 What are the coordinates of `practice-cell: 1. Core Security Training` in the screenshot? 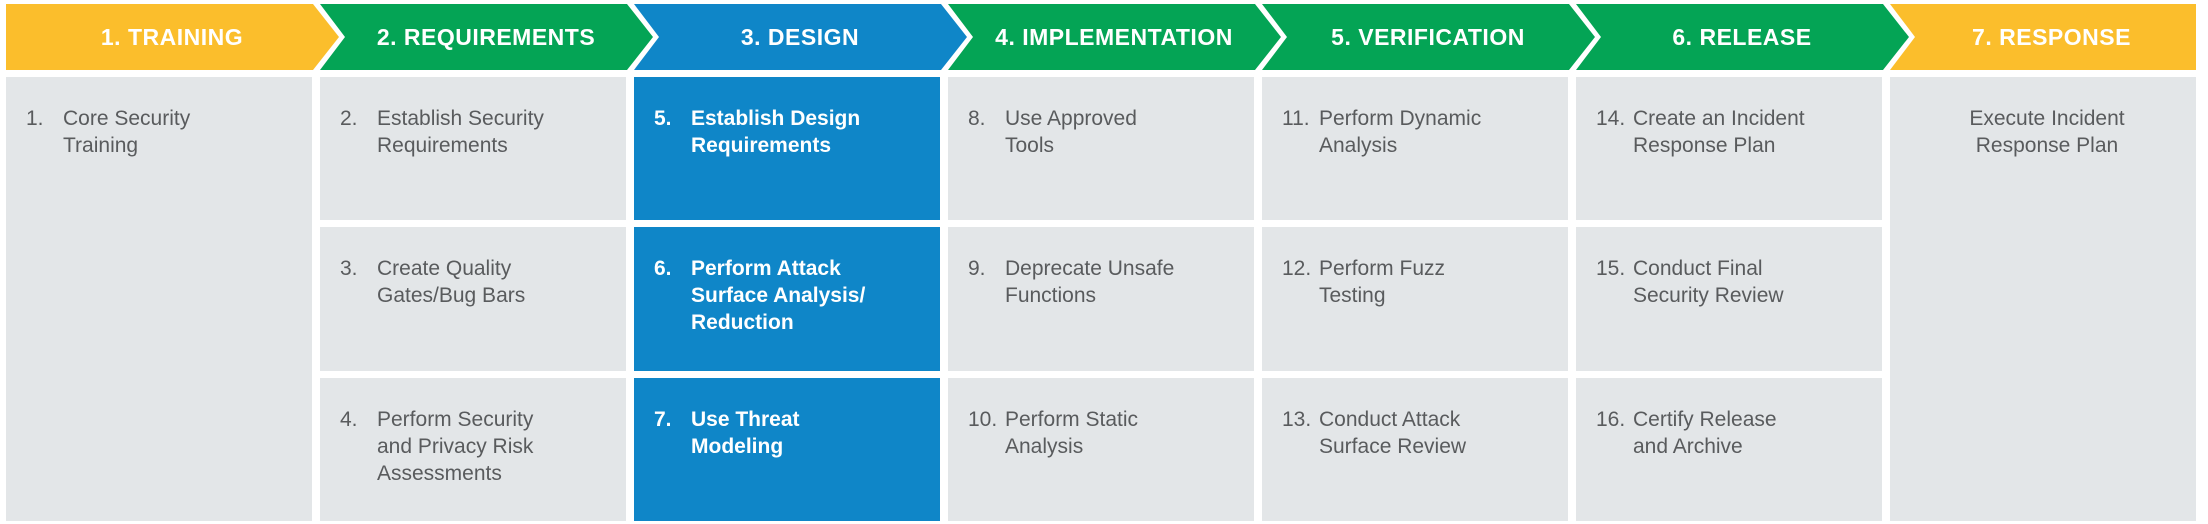 It's located at (159, 299).